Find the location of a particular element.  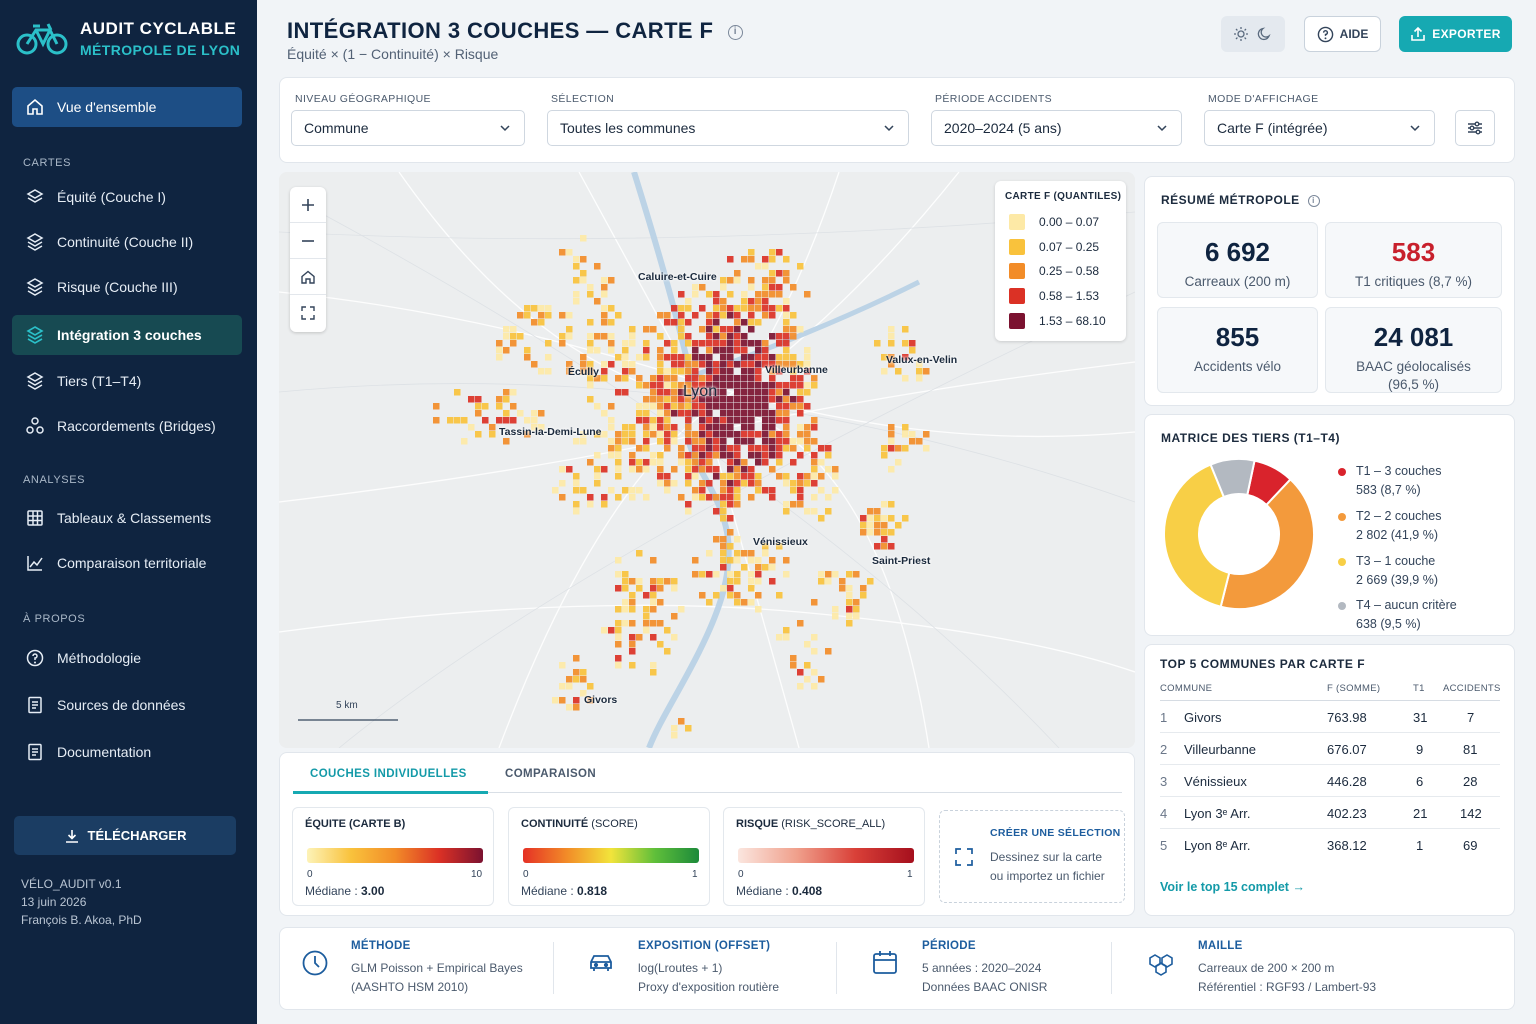

nav-continuite: Continuité (Couche II) is located at coordinates (127, 242).